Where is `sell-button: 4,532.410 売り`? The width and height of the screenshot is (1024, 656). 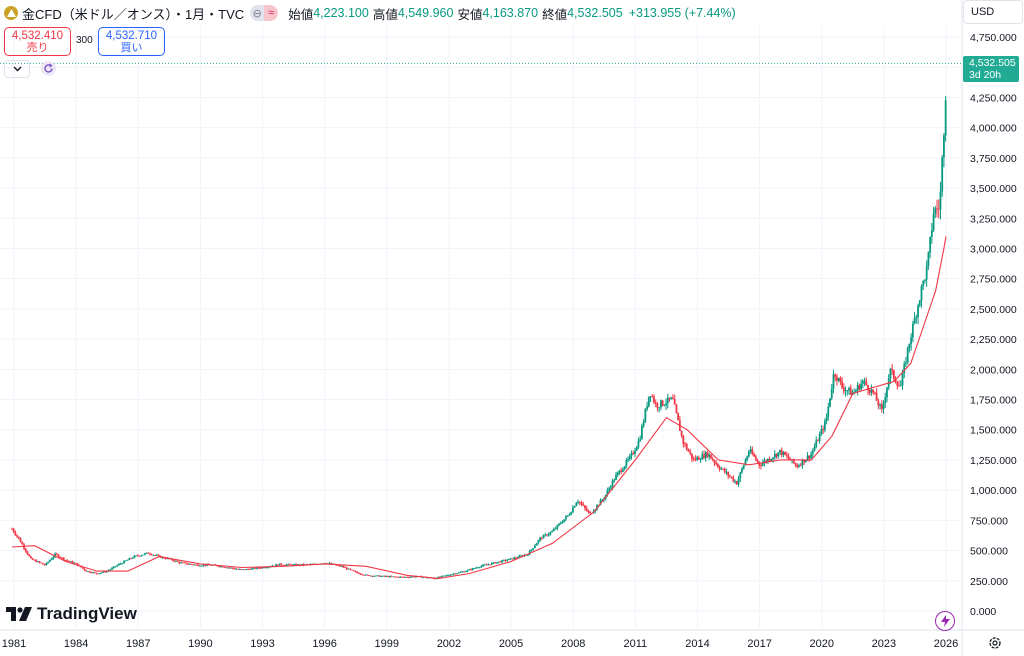 sell-button: 4,532.410 売り is located at coordinates (37, 41).